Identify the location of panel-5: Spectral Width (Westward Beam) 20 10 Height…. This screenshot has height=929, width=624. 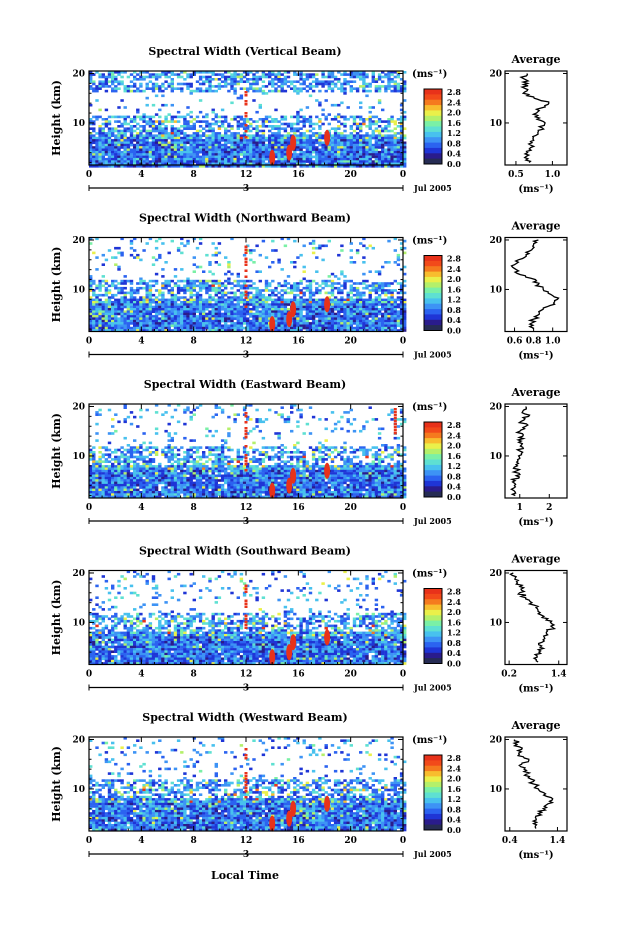
(309, 786).